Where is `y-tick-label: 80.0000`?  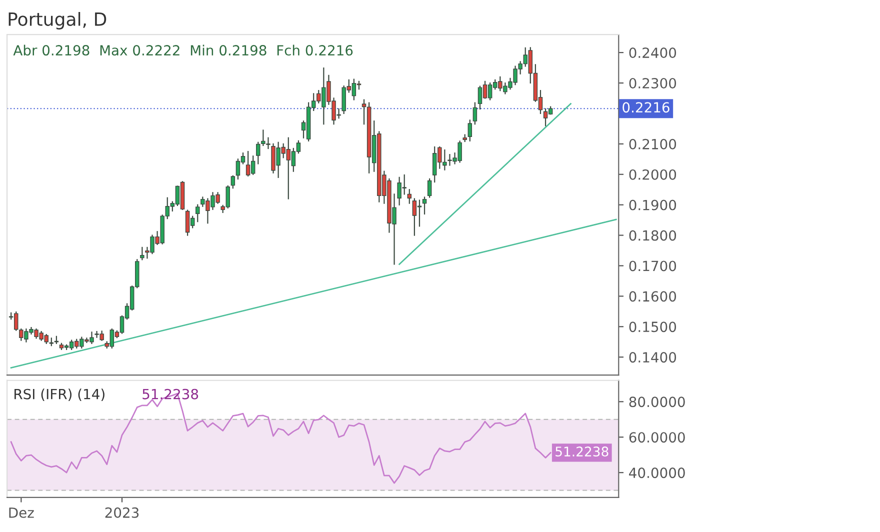 y-tick-label: 80.0000 is located at coordinates (657, 402).